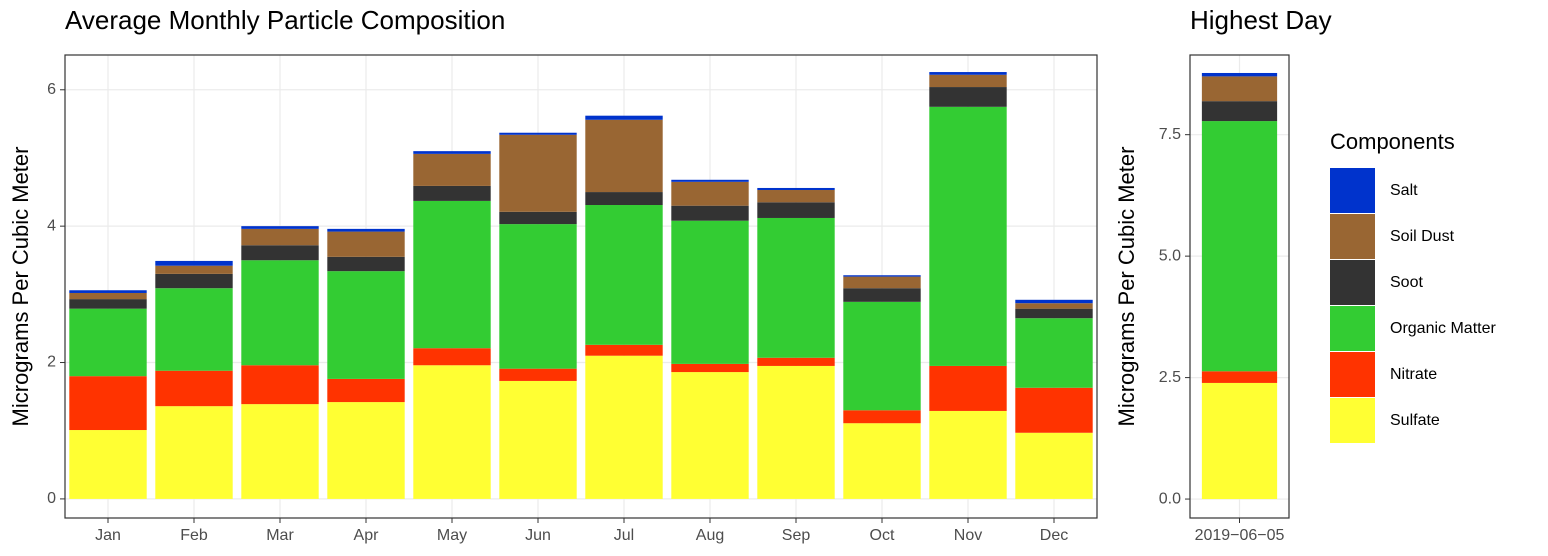  I want to click on panel-border, so click(1239, 286).